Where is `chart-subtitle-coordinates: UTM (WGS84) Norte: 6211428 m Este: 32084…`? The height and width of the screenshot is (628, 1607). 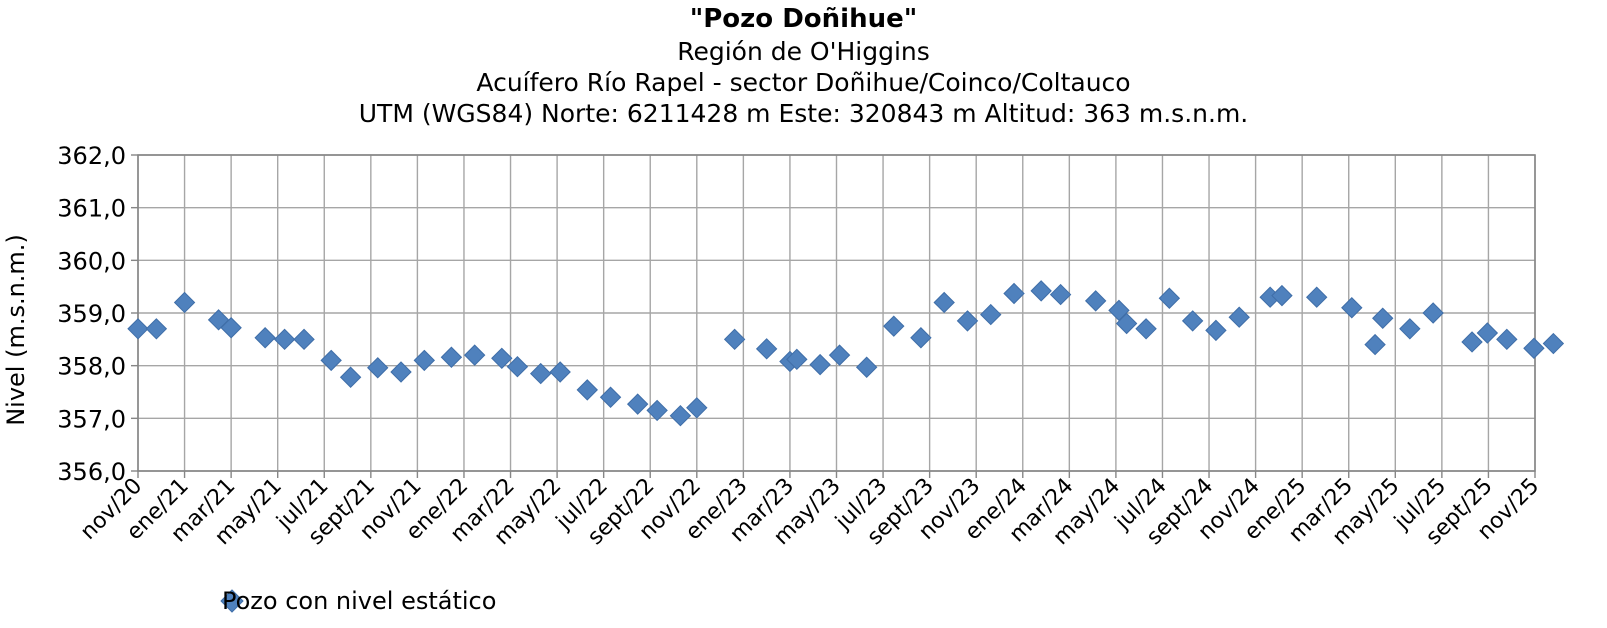
chart-subtitle-coordinates: UTM (WGS84) Norte: 6211428 m Este: 32084… is located at coordinates (803, 113).